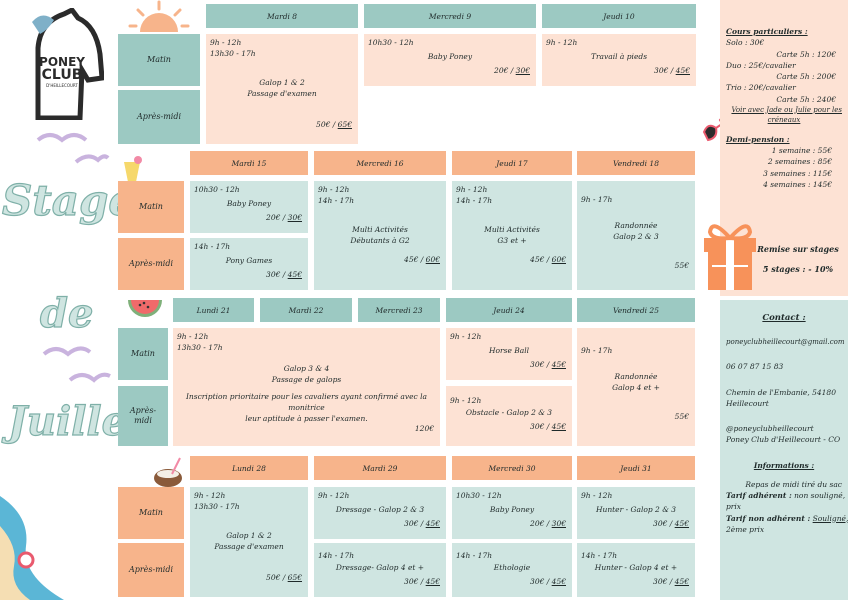 This screenshot has width=848, height=604. What do you see at coordinates (145, 309) in the screenshot?
I see `watermelon-icon` at bounding box center [145, 309].